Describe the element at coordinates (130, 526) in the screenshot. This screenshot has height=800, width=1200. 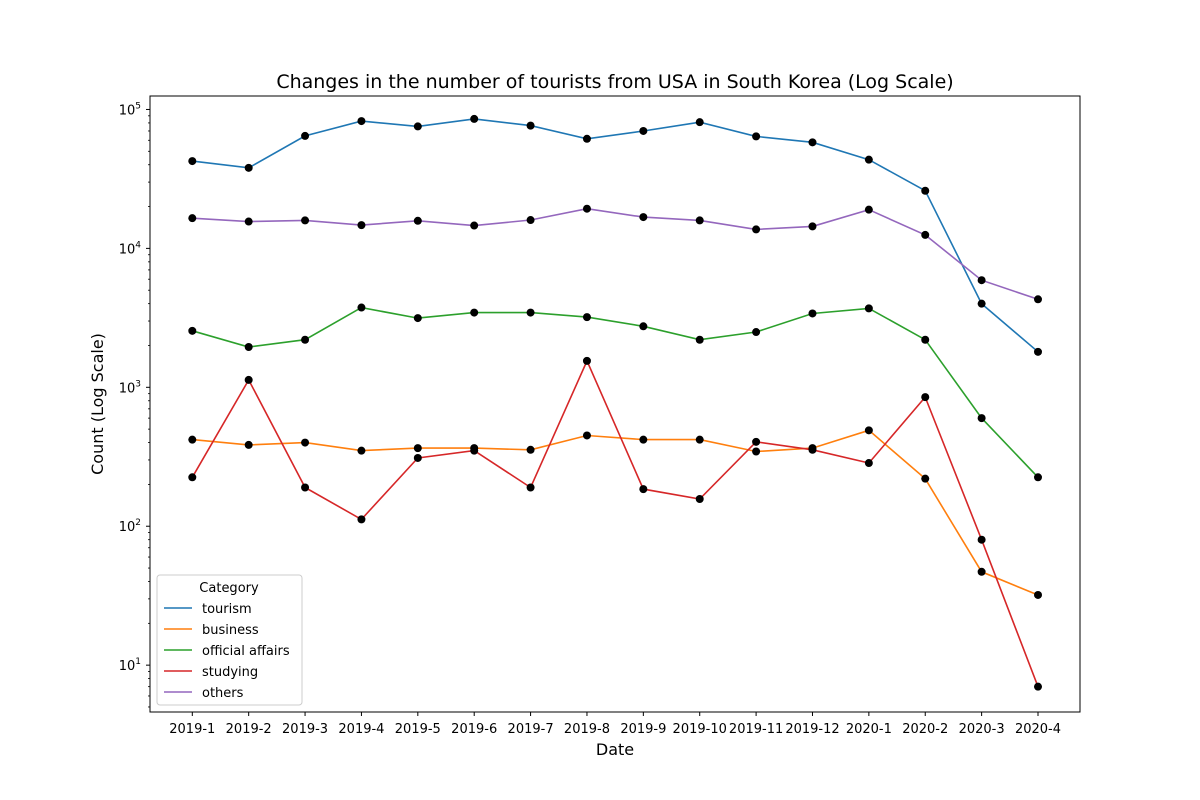
I see `y-tick-label: 10²` at that location.